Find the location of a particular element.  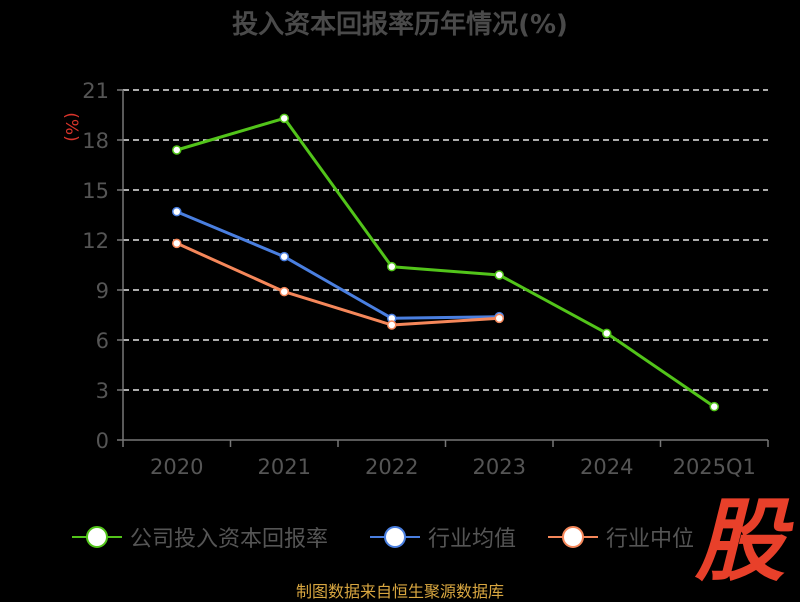

legend-item-industry-average: 行业均值 is located at coordinates (443, 537).